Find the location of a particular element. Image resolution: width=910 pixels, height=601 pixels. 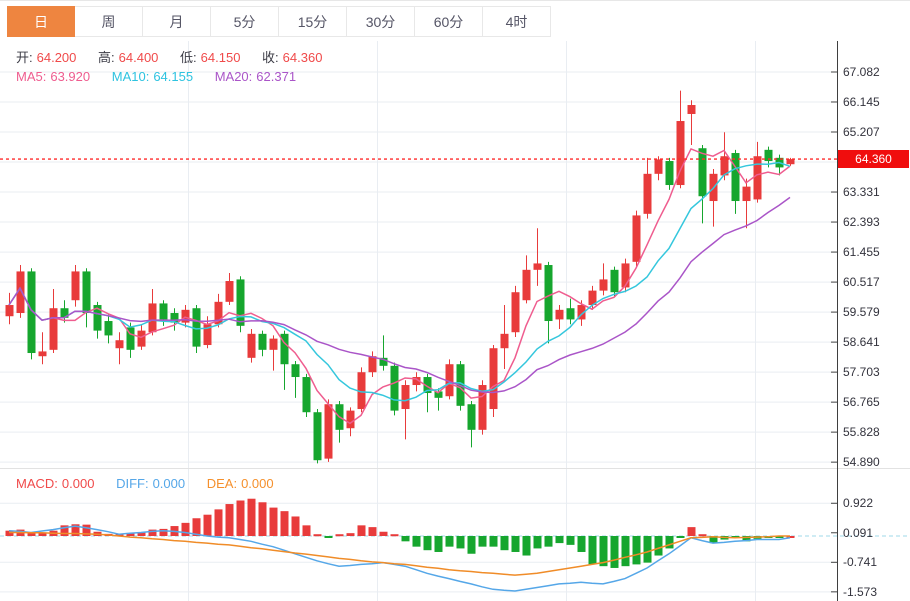

low-label: 低: is located at coordinates (188, 57).